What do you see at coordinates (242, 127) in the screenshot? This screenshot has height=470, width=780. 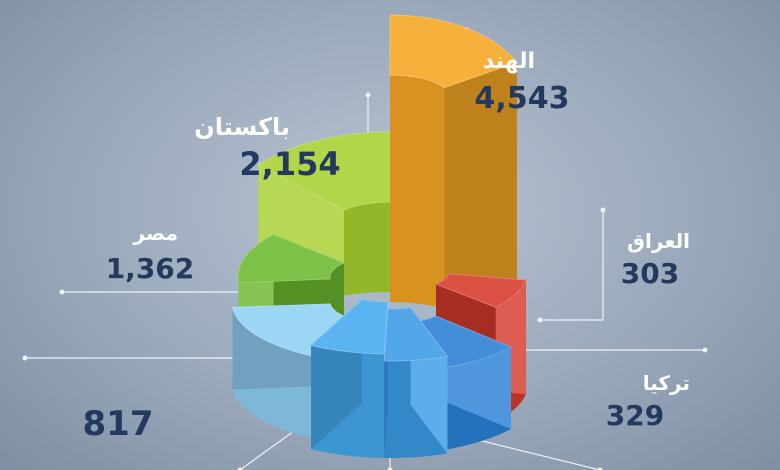 I see `slice-label-8: باكستان` at bounding box center [242, 127].